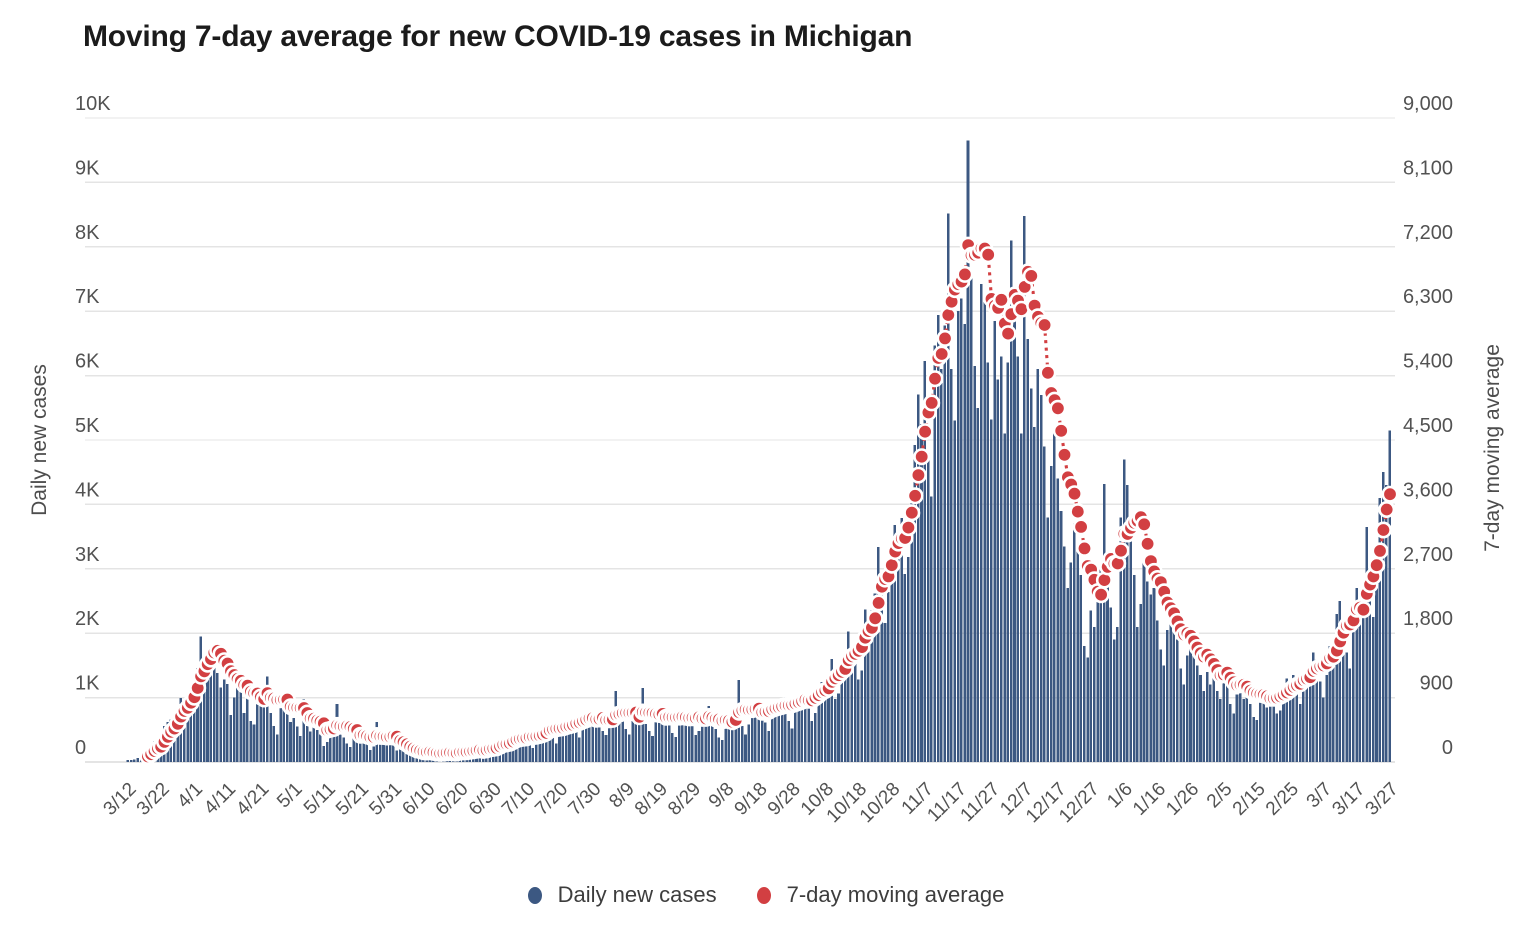  I want to click on x-axis-tick-label: 5/1, so click(290, 796).